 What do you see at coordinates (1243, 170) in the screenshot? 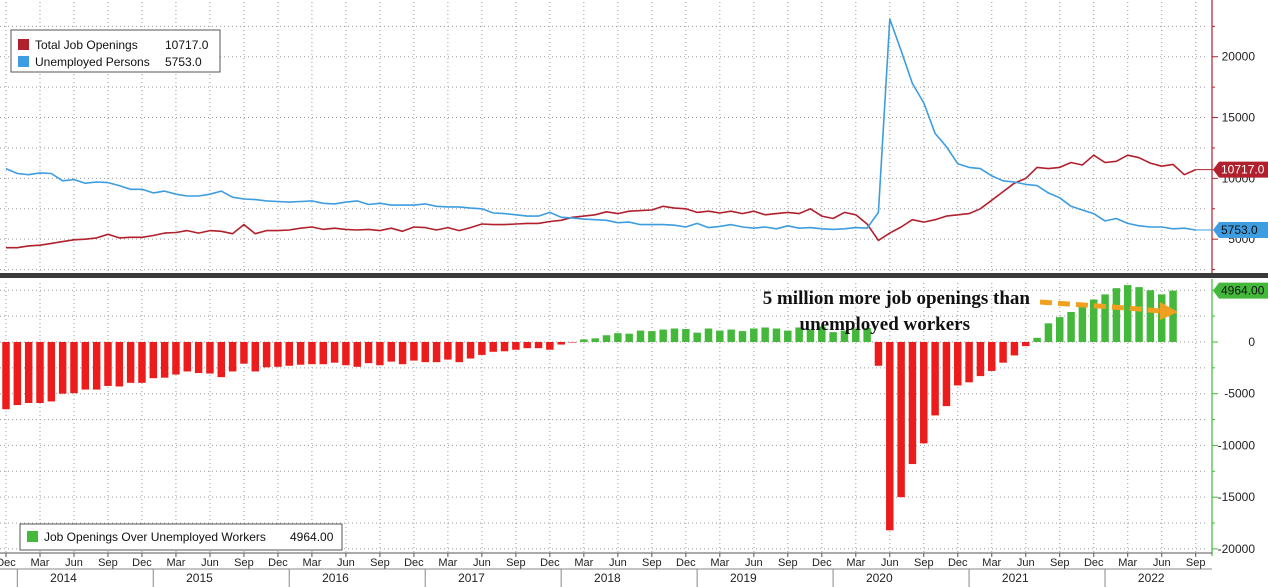
I see `tag-total-job-openings-text: 10717.0` at bounding box center [1243, 170].